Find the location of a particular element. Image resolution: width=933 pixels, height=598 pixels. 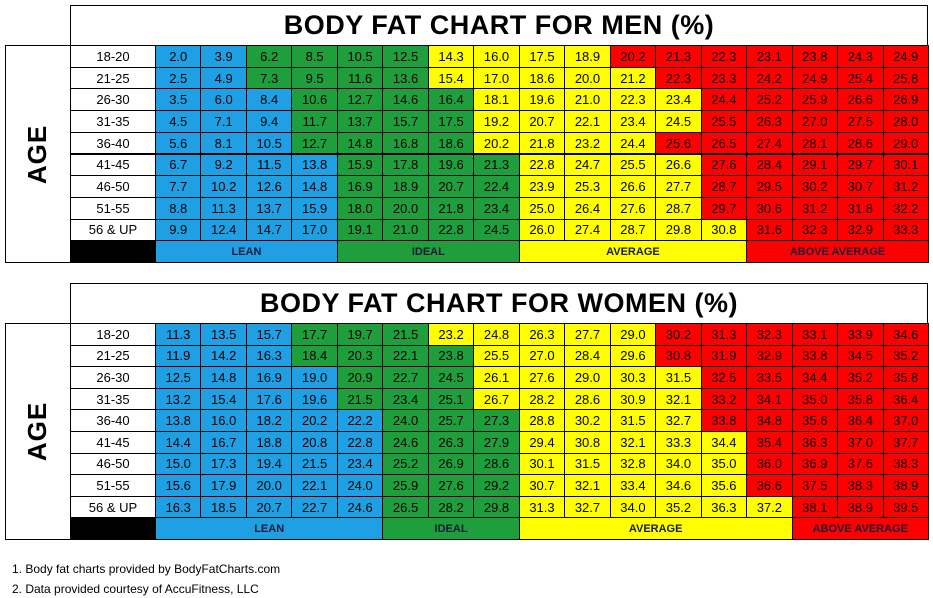

body-fat-value: 26.6 is located at coordinates (678, 165).